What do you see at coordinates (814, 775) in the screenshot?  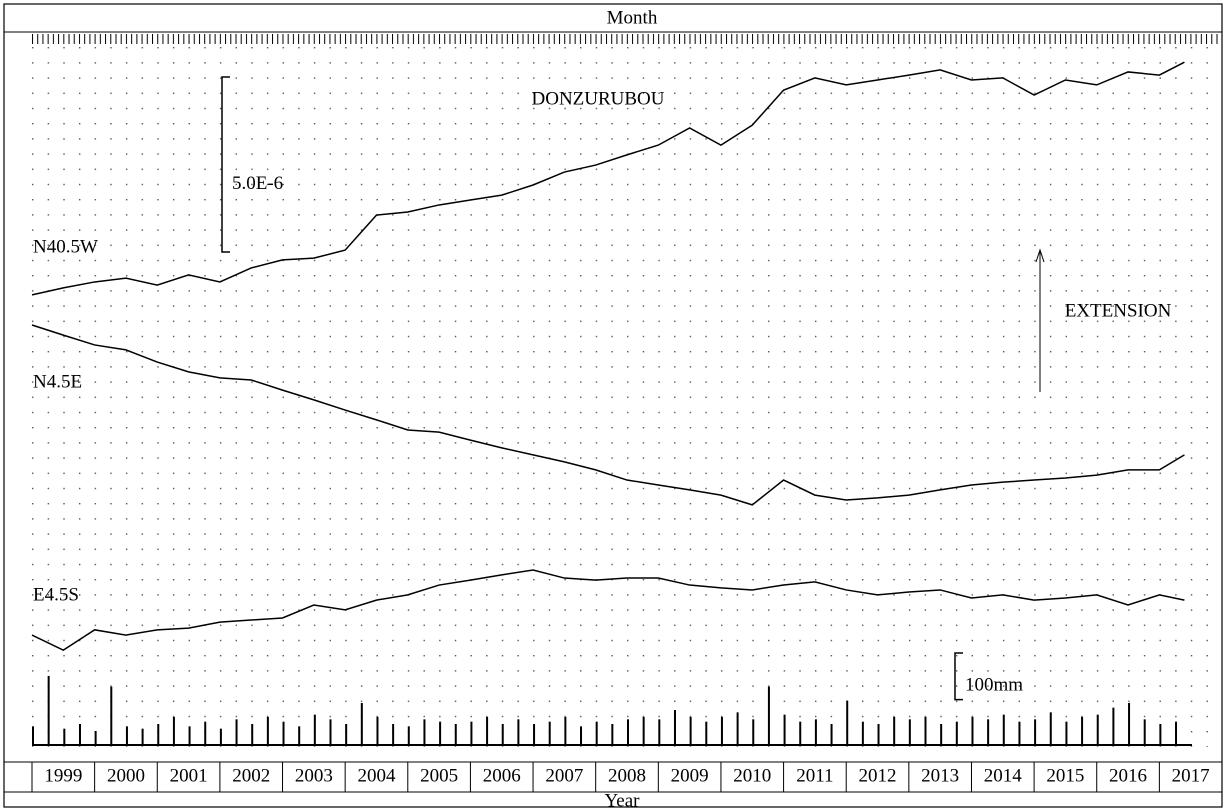 I see `x-tick-label: 2011` at bounding box center [814, 775].